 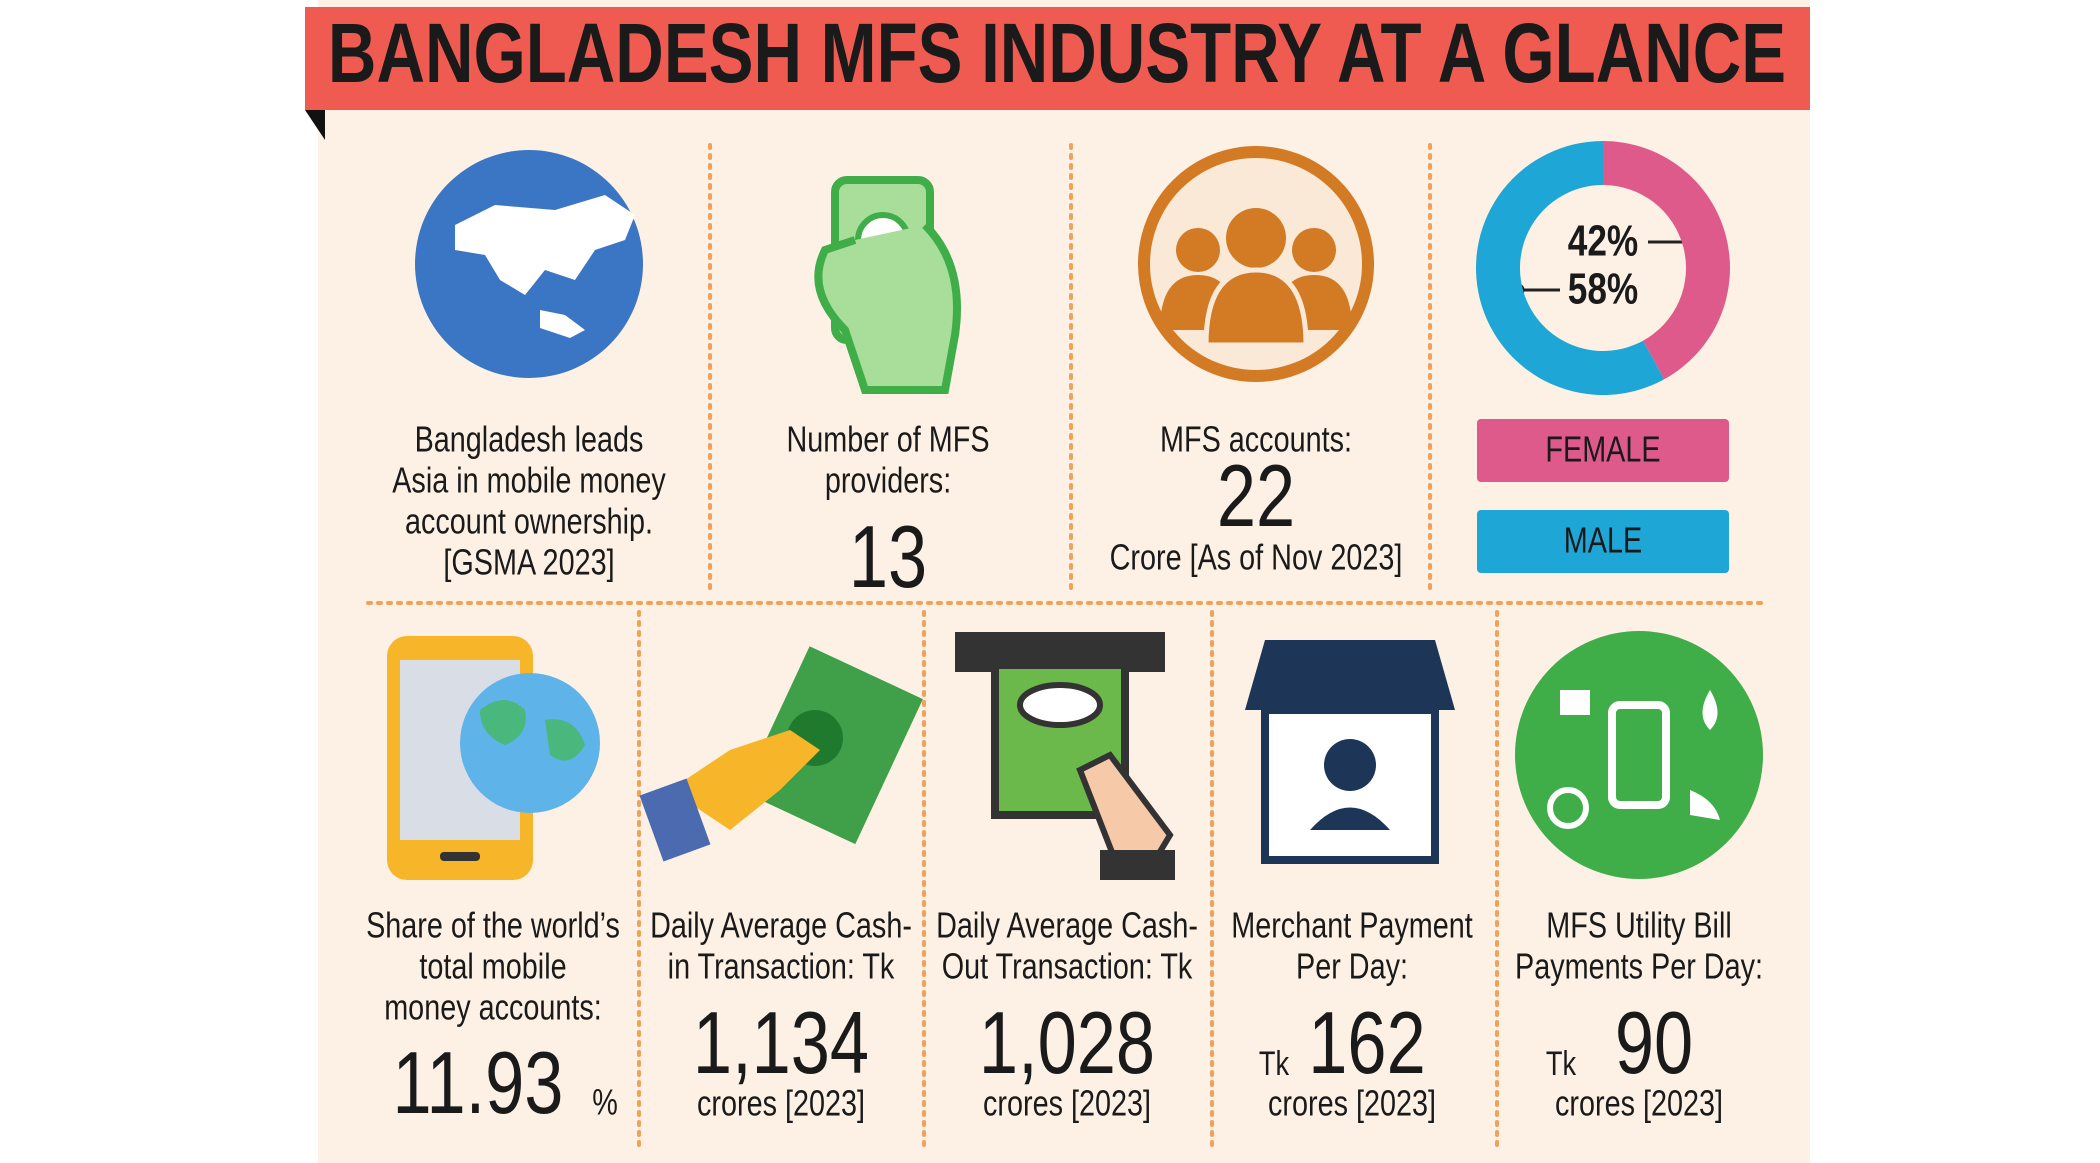 I want to click on people-icon, so click(x=1256, y=264).